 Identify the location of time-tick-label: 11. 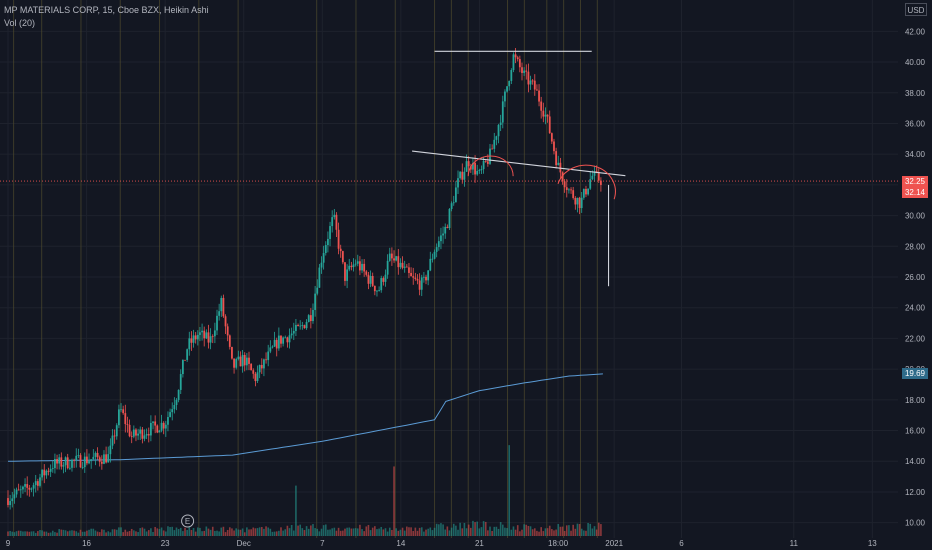
(794, 543).